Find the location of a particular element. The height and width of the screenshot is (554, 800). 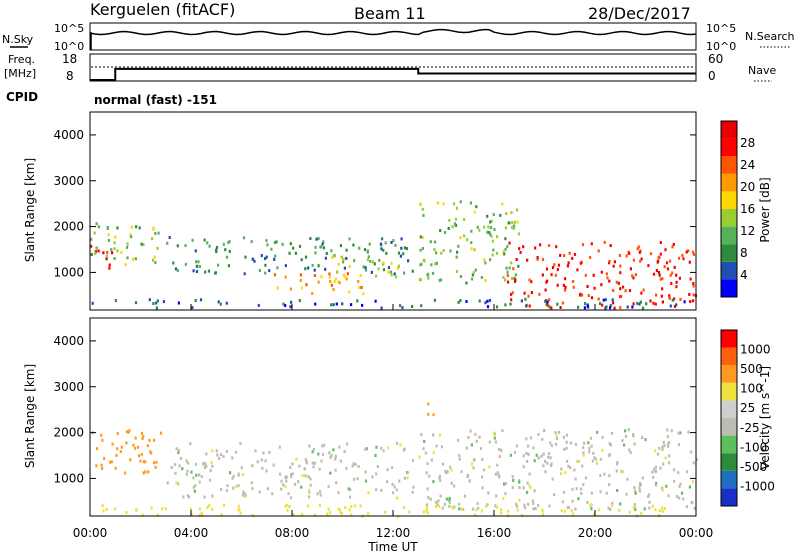

colorbar-segment is located at coordinates (729, 339).